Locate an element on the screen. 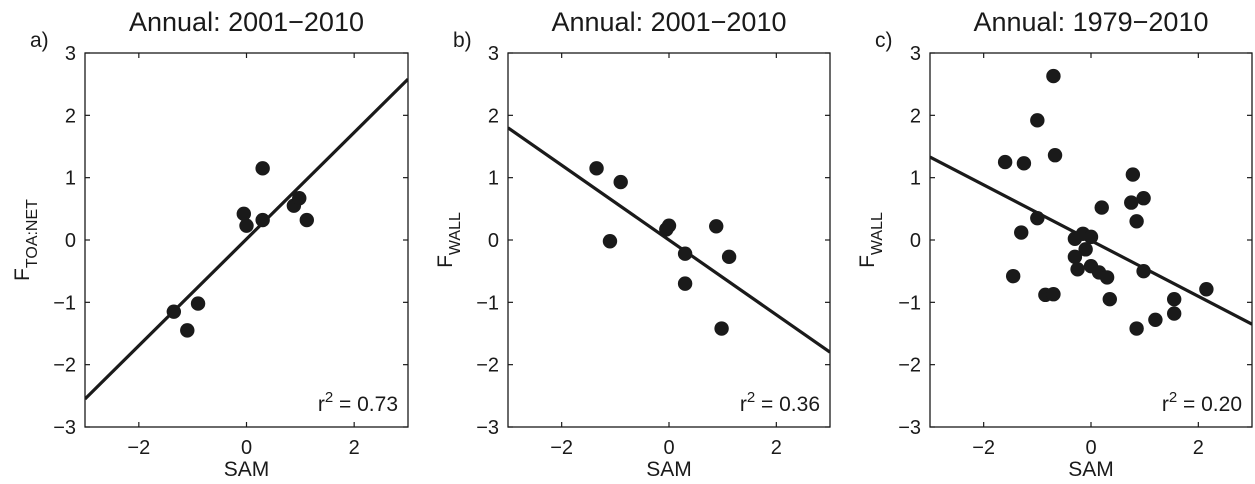  r-squared-annotation: r2 = 0.73 is located at coordinates (358, 402).